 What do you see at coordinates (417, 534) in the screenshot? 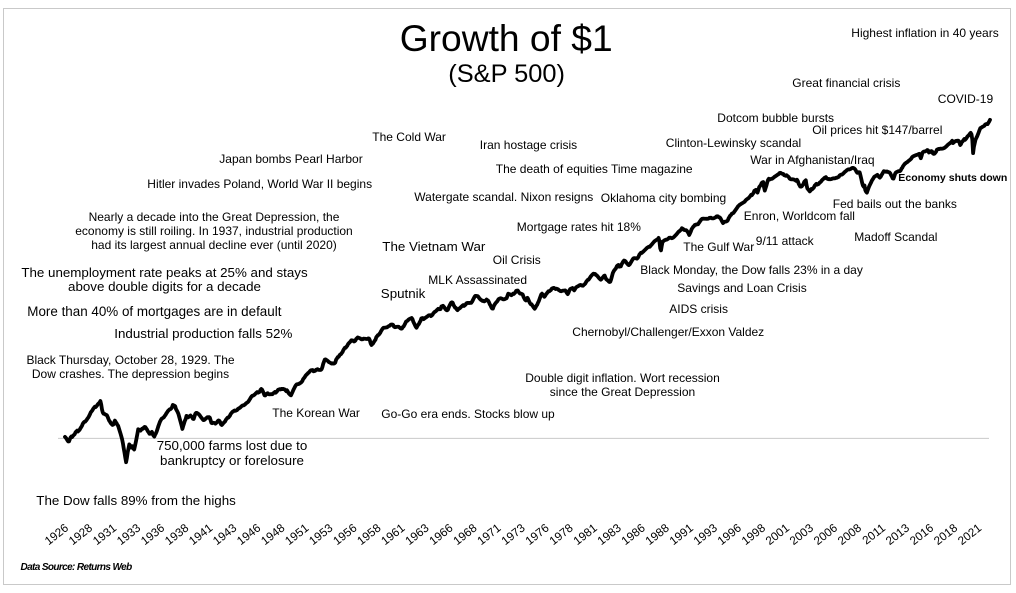
I see `svg-text: 1963` at bounding box center [417, 534].